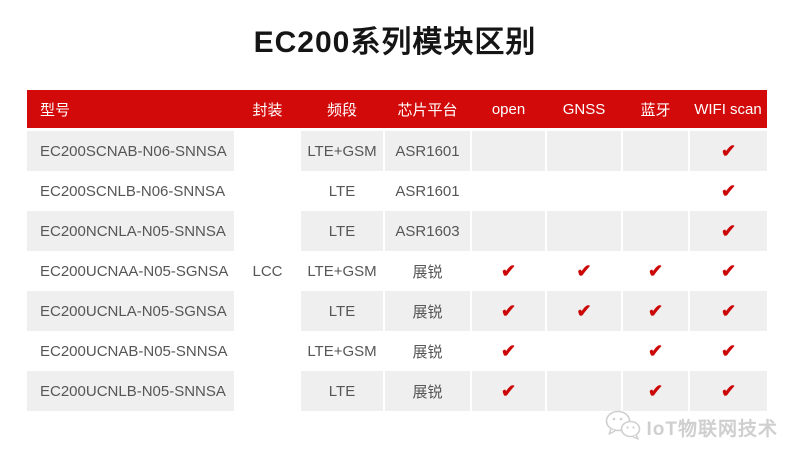 This screenshot has width=790, height=458. I want to click on column-header-package: 封装, so click(267, 110).